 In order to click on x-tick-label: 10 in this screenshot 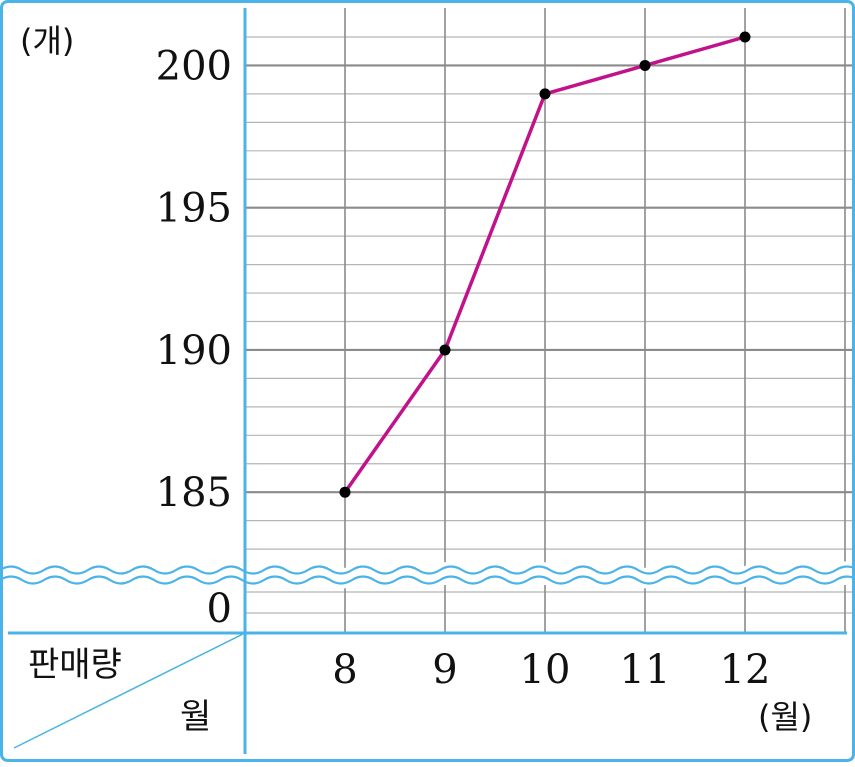, I will do `click(545, 670)`.